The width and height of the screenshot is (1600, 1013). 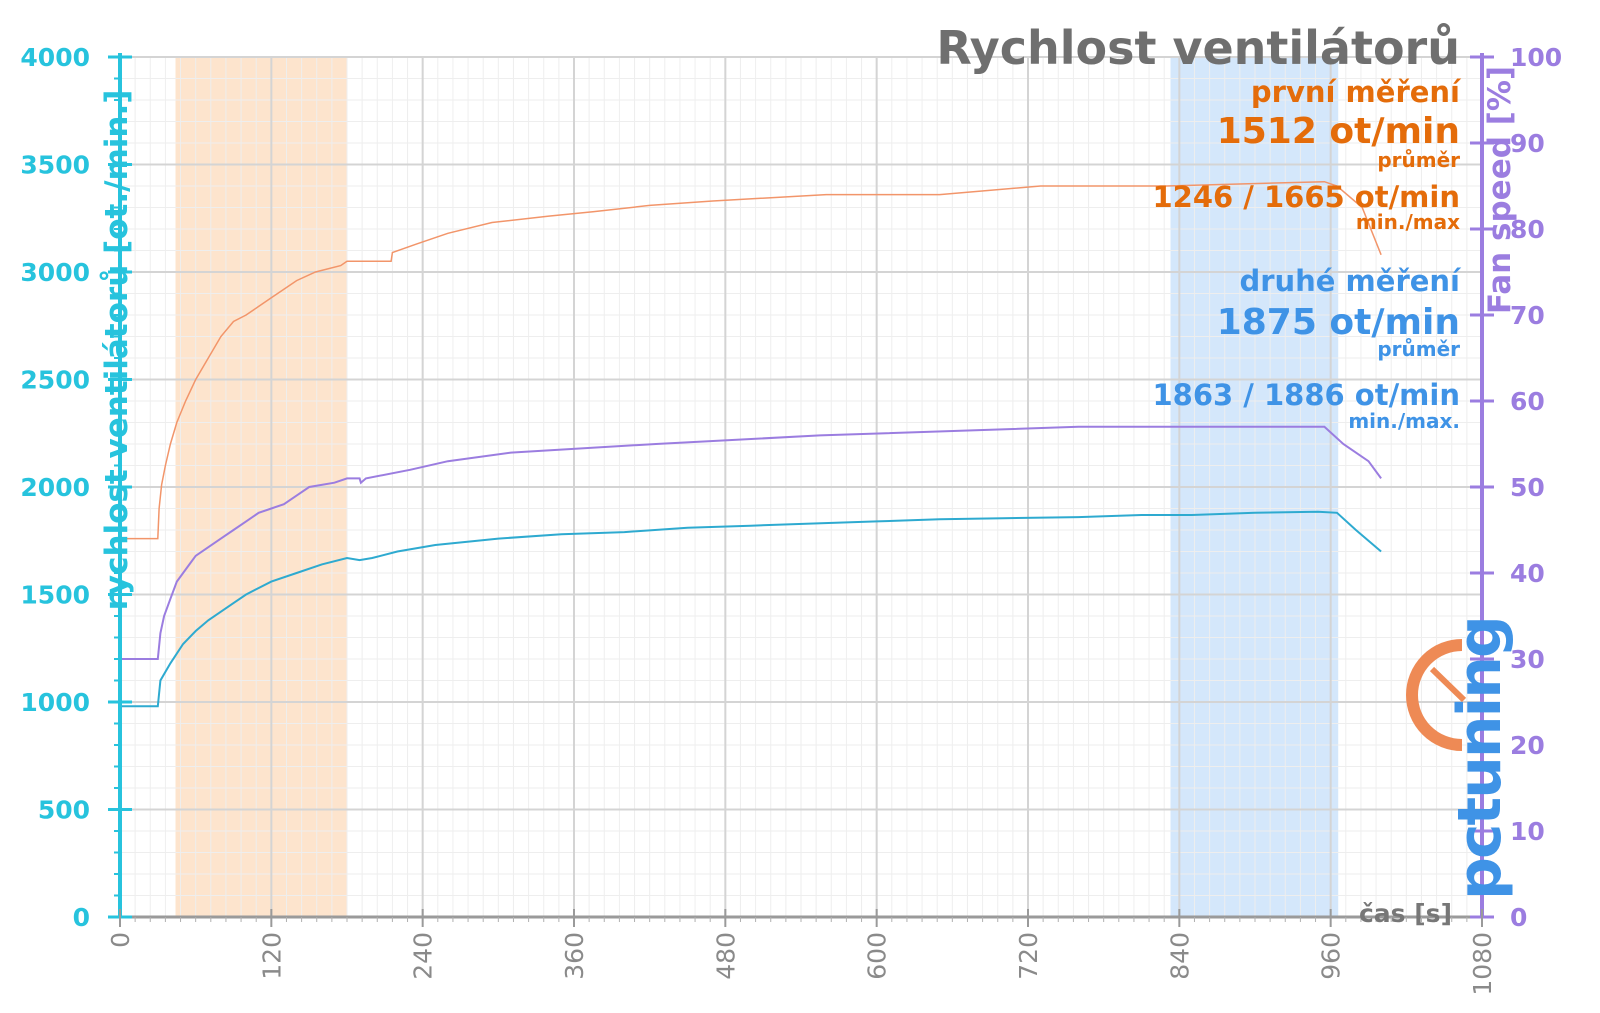 What do you see at coordinates (877, 956) in the screenshot?
I see `x-tick-label: 600` at bounding box center [877, 956].